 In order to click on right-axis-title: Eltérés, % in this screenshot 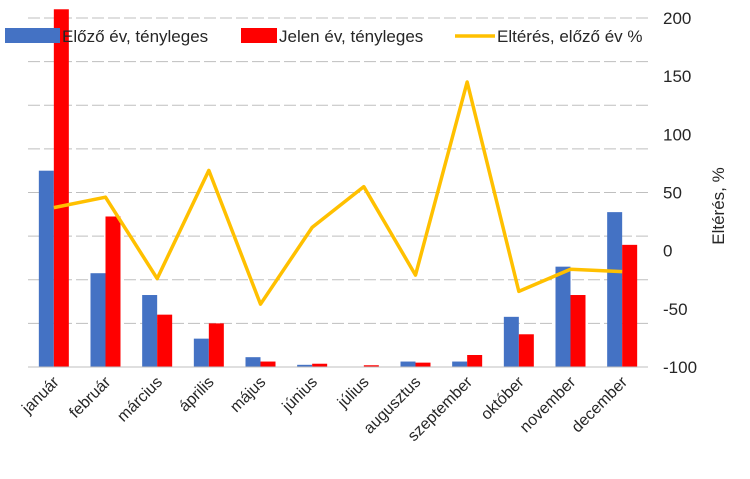, I will do `click(718, 205)`.